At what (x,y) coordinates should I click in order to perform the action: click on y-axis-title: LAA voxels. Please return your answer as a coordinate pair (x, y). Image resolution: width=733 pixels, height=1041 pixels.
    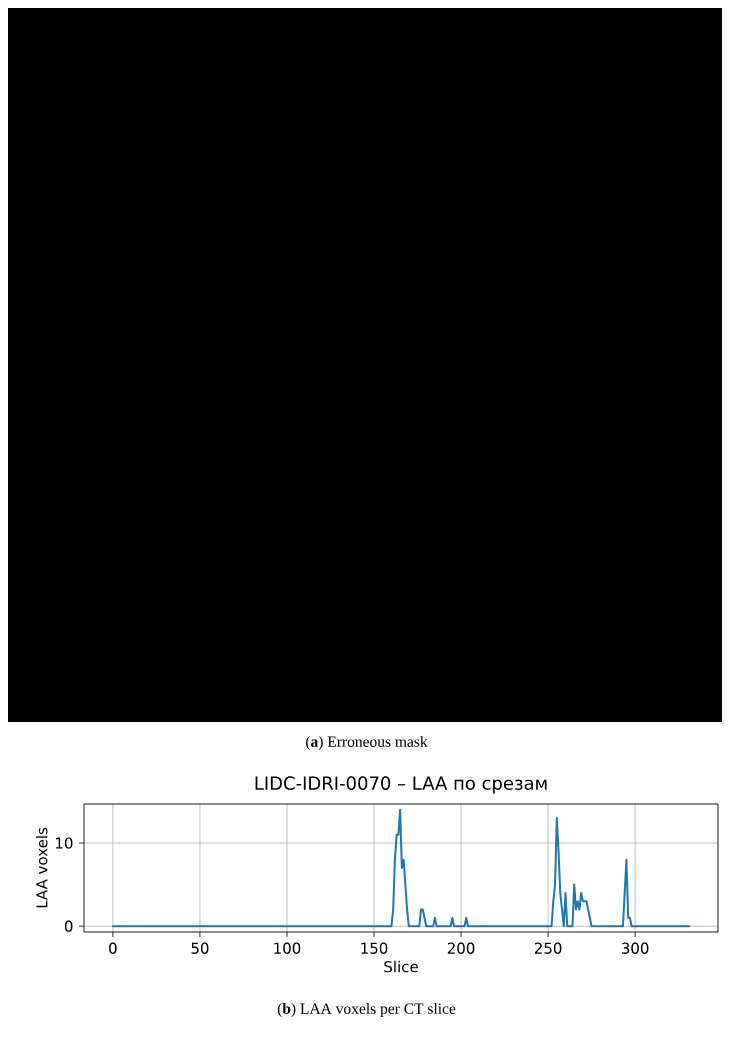
    Looking at the image, I should click on (41, 867).